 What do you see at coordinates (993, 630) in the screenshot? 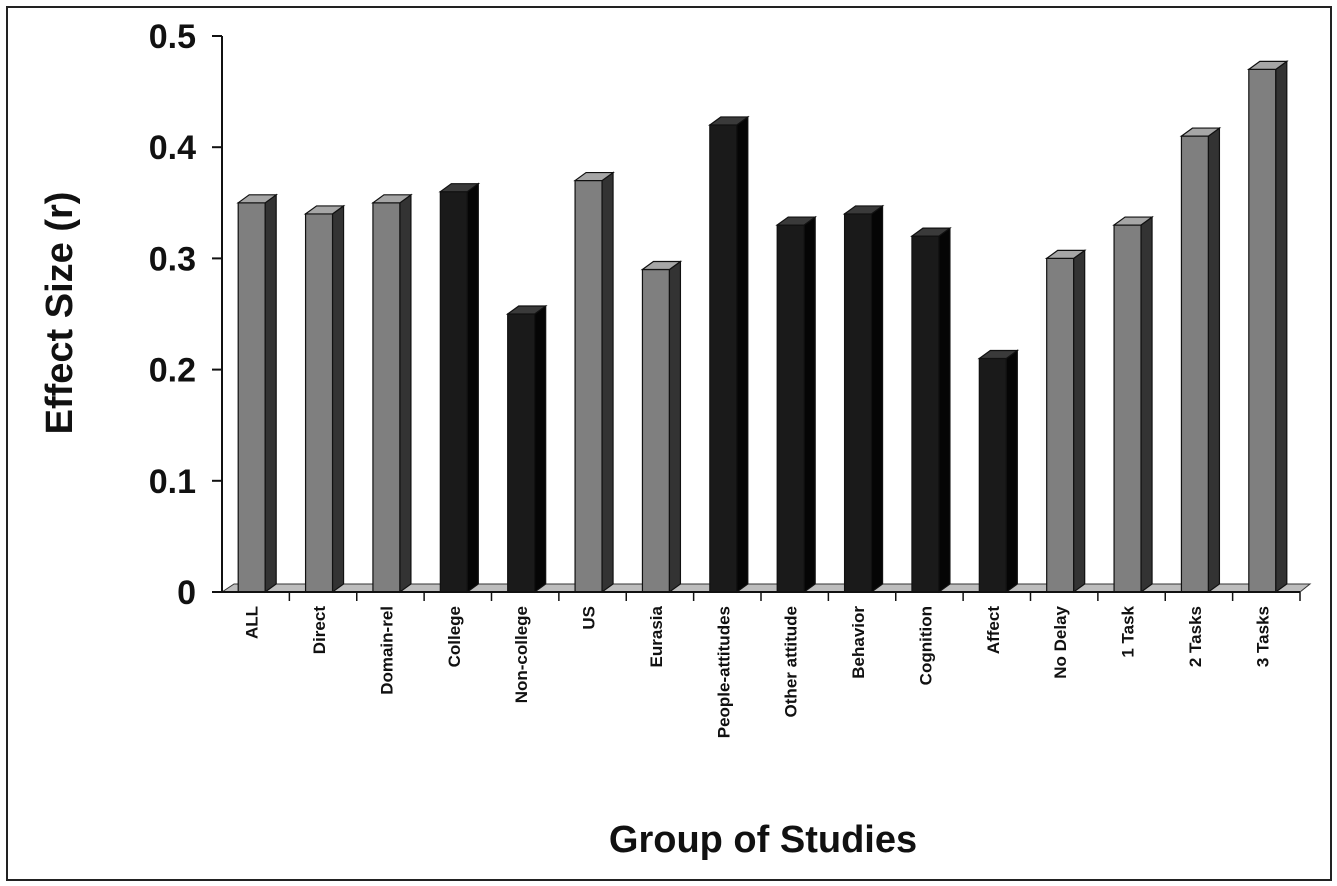
I see `x-tick-label: Affect` at bounding box center [993, 630].